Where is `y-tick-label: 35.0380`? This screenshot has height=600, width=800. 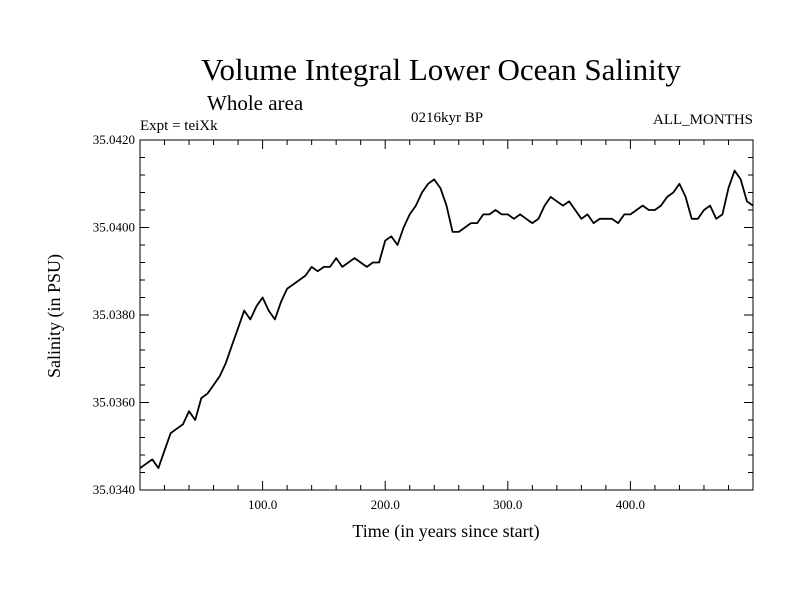
y-tick-label: 35.0380 is located at coordinates (114, 314).